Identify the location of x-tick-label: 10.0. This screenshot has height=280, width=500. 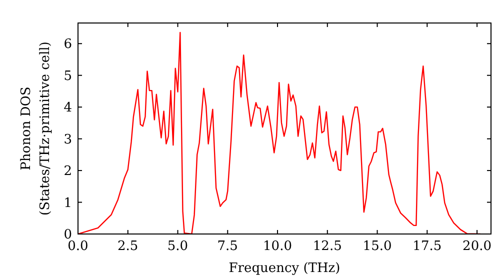
(277, 246).